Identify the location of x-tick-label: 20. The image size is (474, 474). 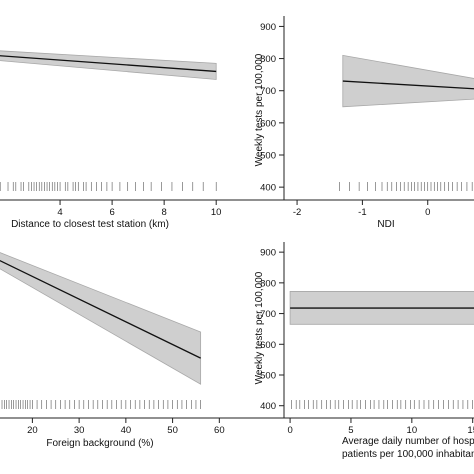
(32, 430).